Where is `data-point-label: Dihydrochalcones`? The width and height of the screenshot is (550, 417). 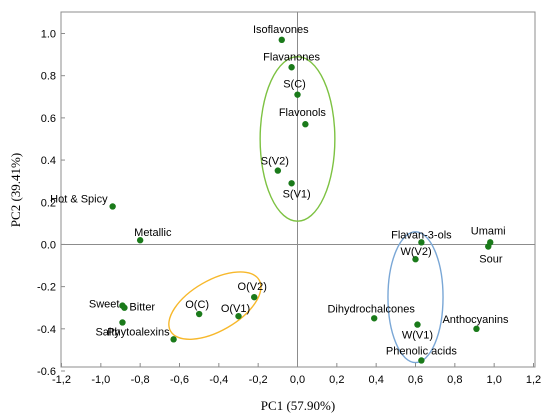 data-point-label: Dihydrochalcones is located at coordinates (371, 309).